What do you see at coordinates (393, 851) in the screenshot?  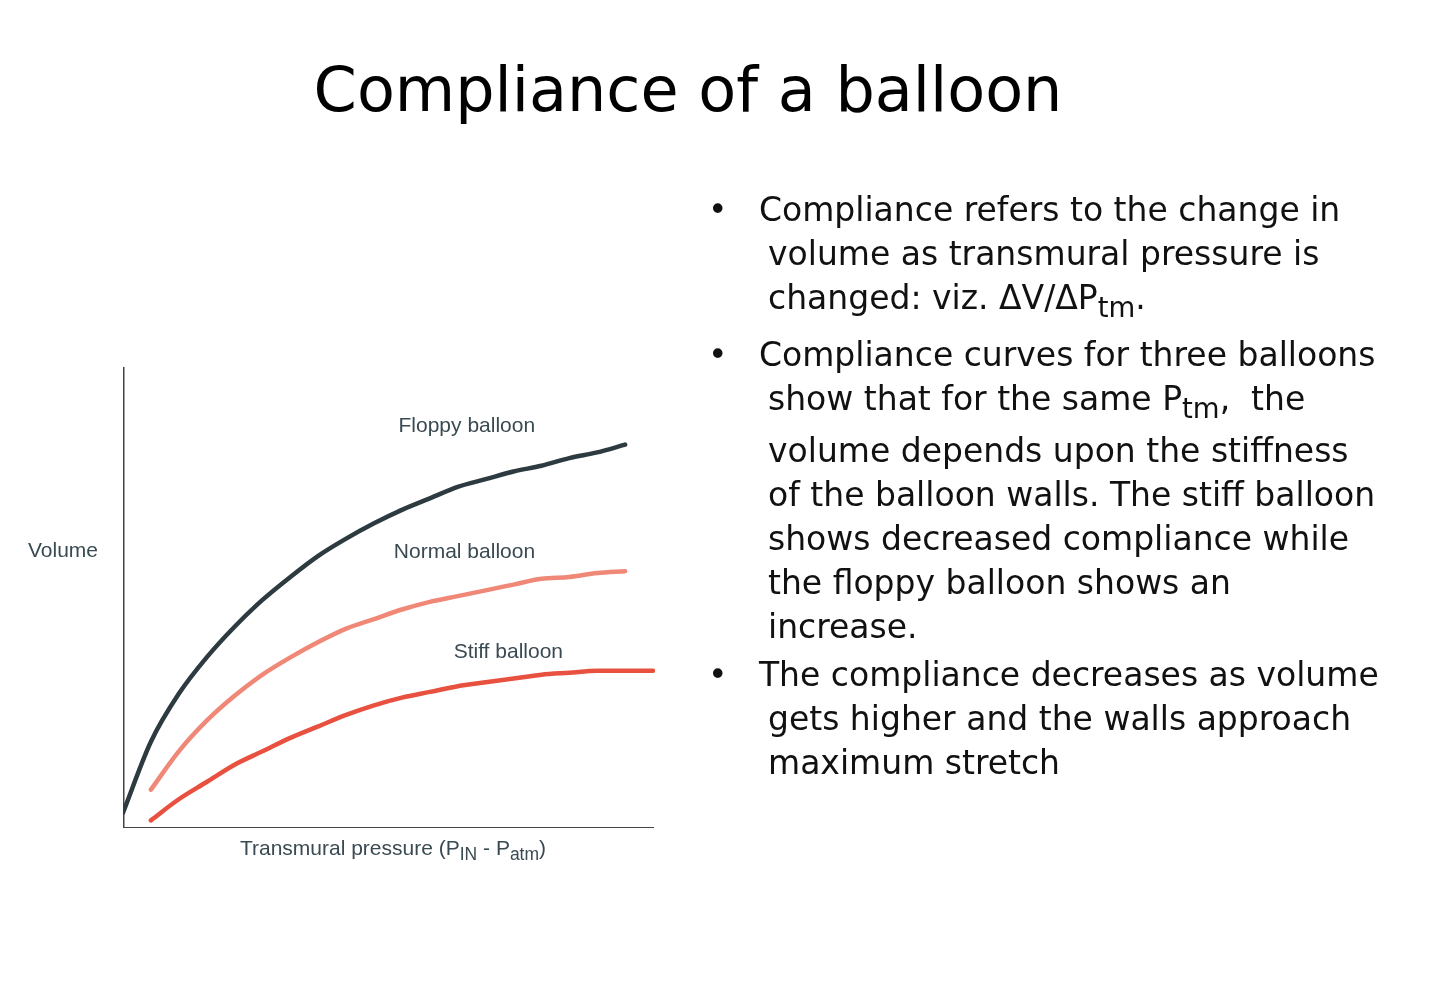 I see `x-axis-title: Transmural pressure (P$_{IN}$ - P$_{atm}$)` at bounding box center [393, 851].